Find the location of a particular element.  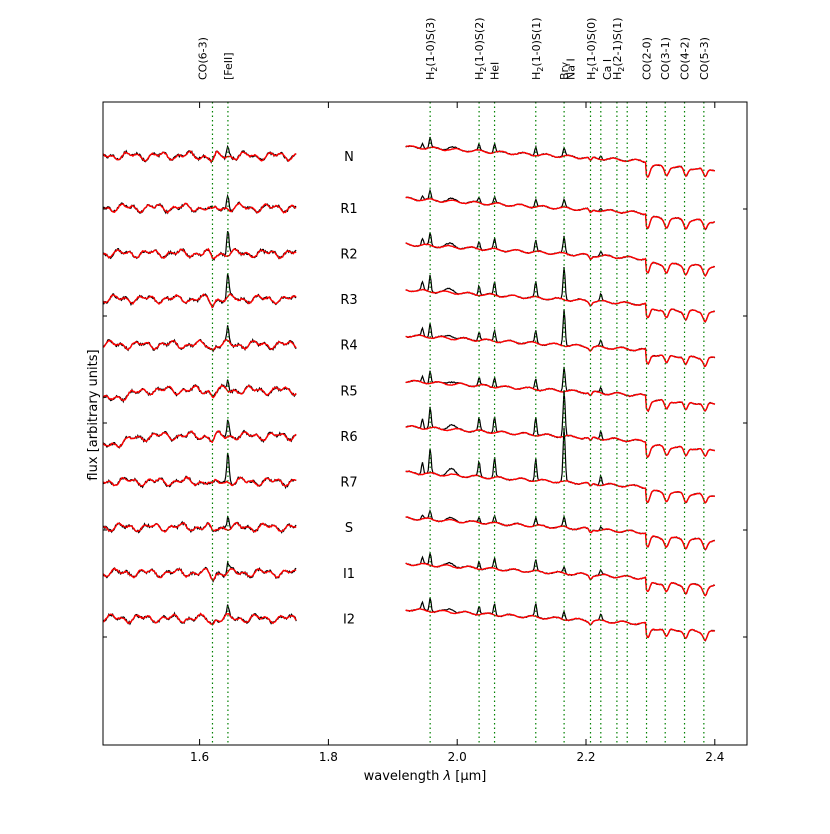

line-label-9: H2(2-1)S(1) is located at coordinates (618, 49).